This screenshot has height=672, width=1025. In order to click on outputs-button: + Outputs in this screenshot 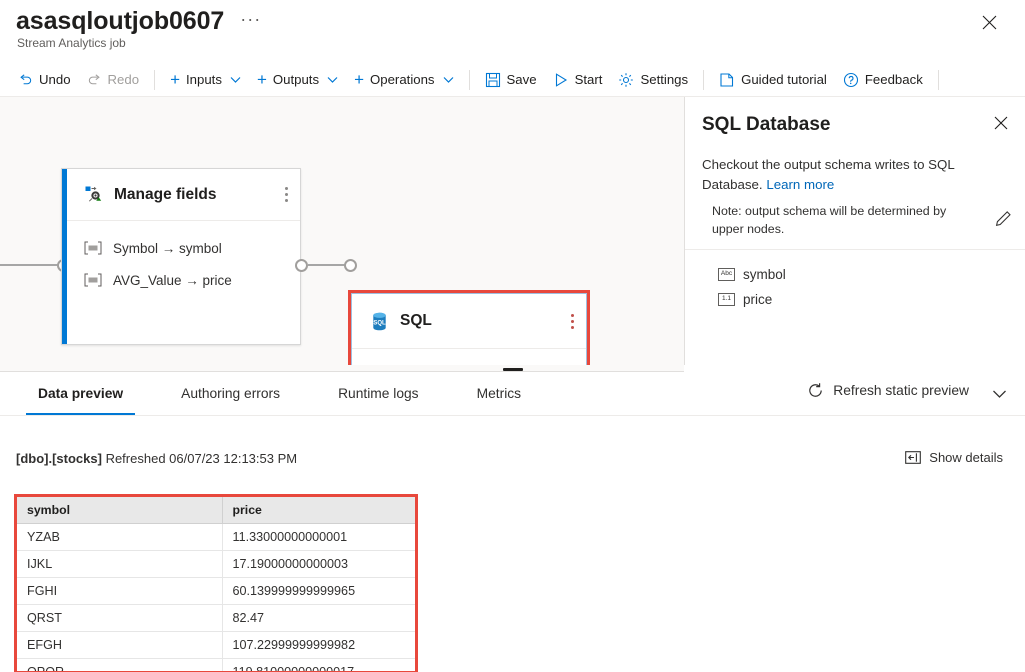, I will do `click(297, 80)`.